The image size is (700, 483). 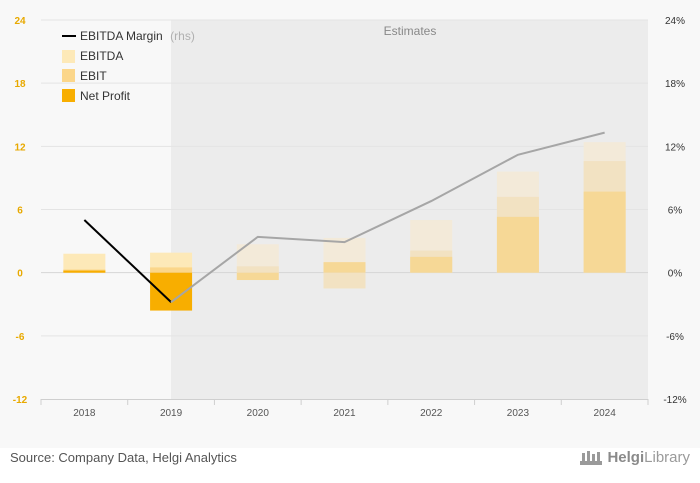 What do you see at coordinates (431, 413) in the screenshot?
I see `x-tick-label: 2022` at bounding box center [431, 413].